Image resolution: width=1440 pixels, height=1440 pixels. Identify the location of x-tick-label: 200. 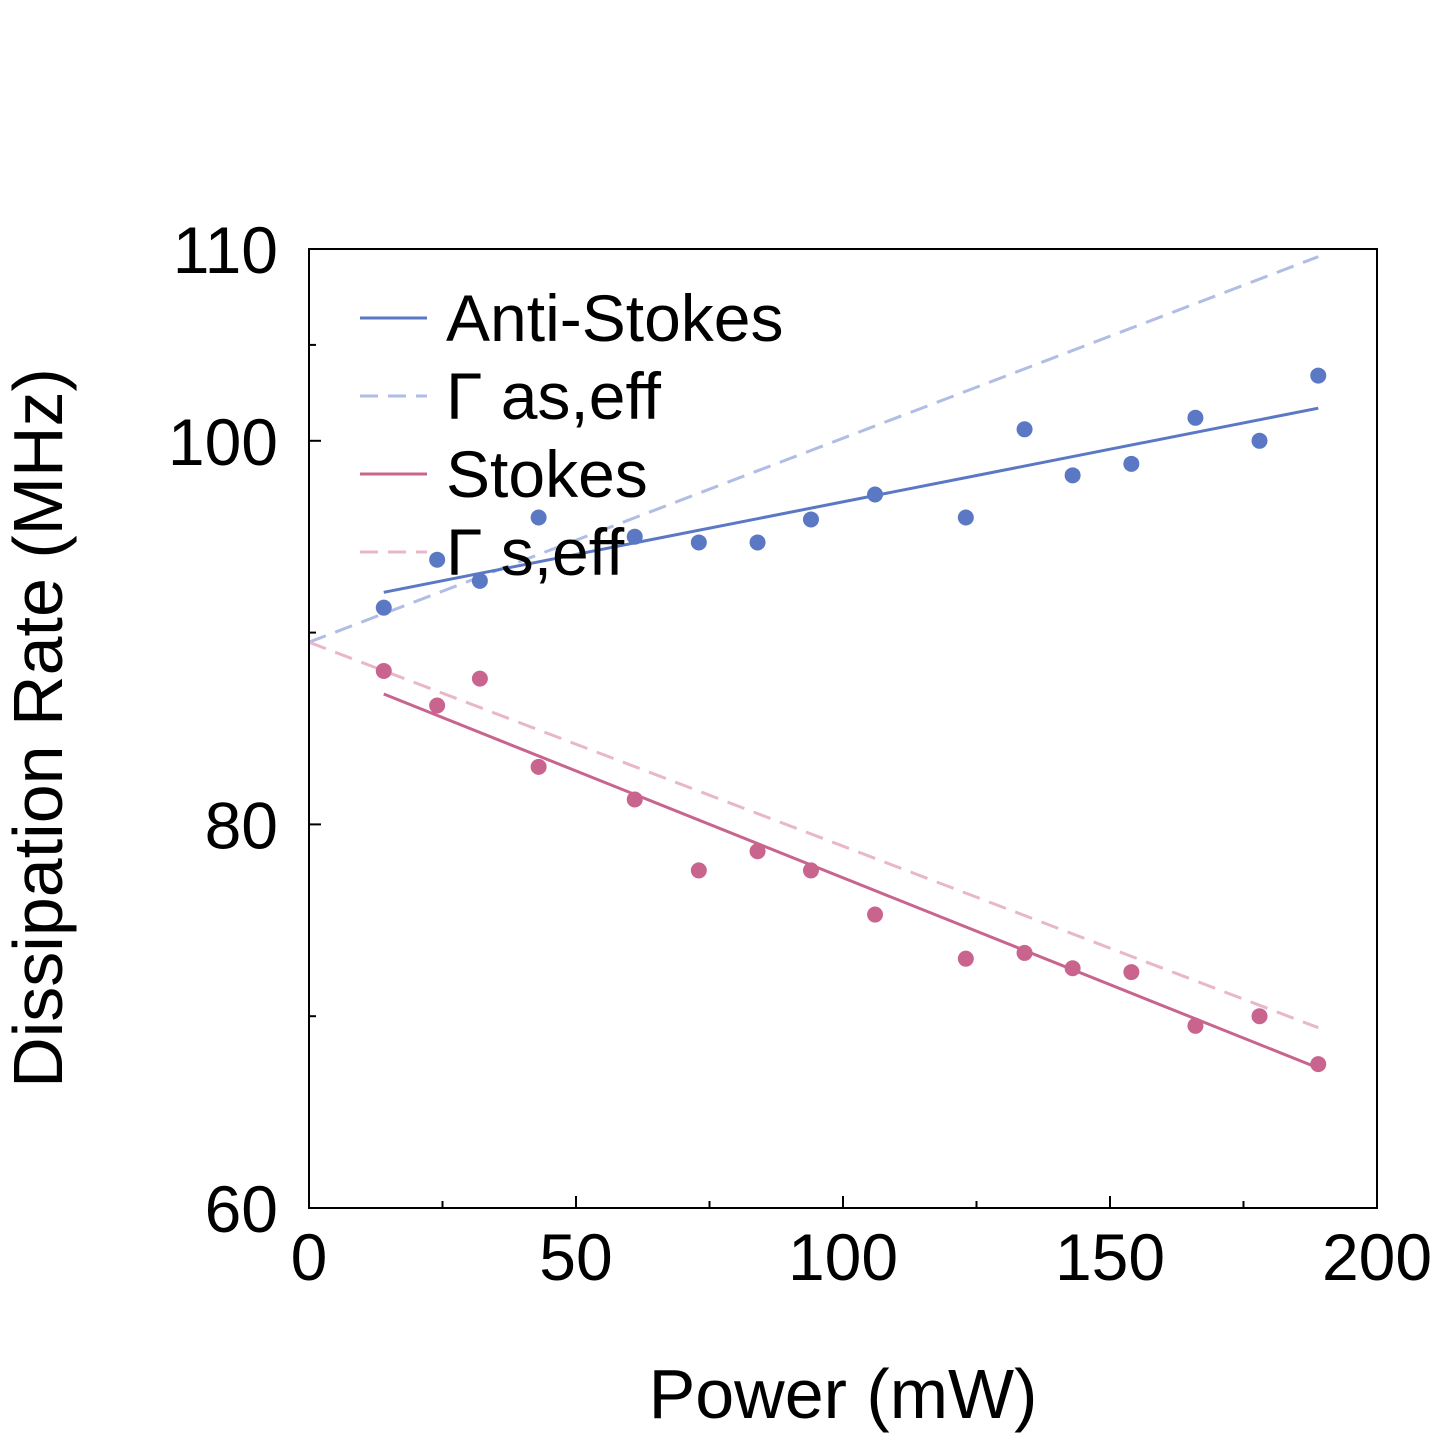
(1377, 1257).